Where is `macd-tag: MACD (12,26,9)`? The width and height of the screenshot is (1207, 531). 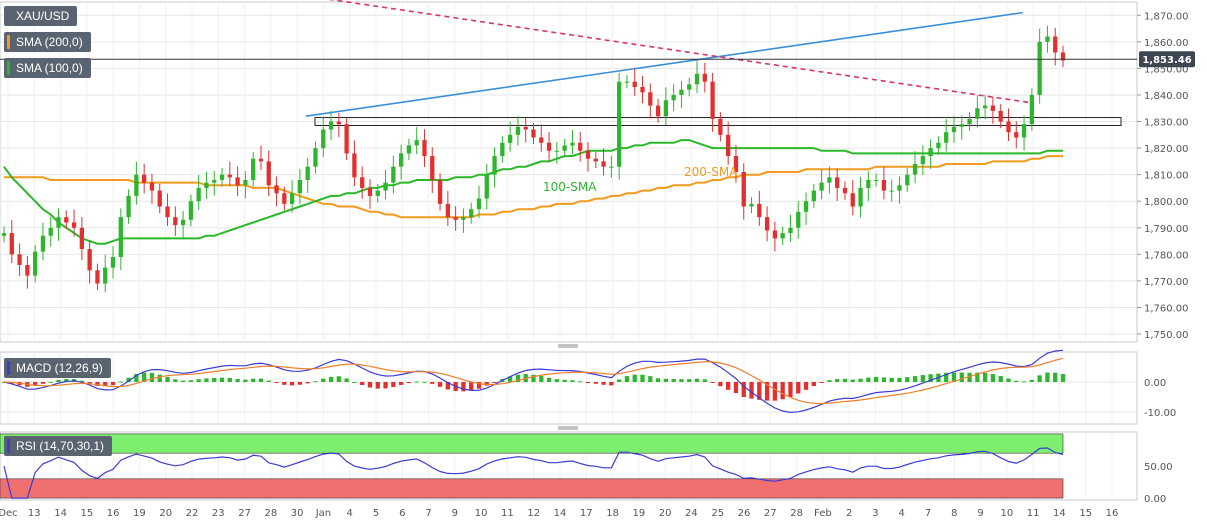
macd-tag: MACD (12,26,9) is located at coordinates (57, 368).